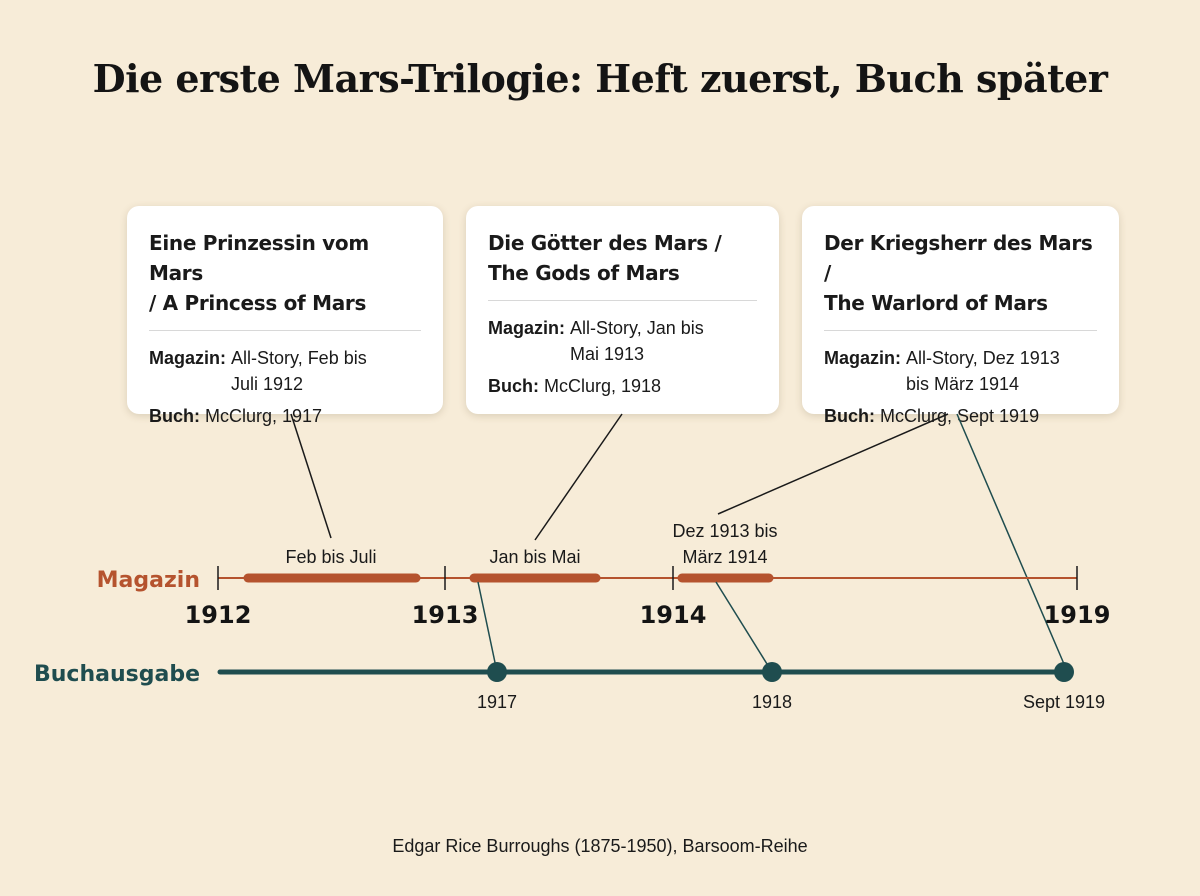 Image resolution: width=1200 pixels, height=896 pixels. Describe the element at coordinates (1064, 702) in the screenshot. I see `book-point-label: Sept 1919` at that location.